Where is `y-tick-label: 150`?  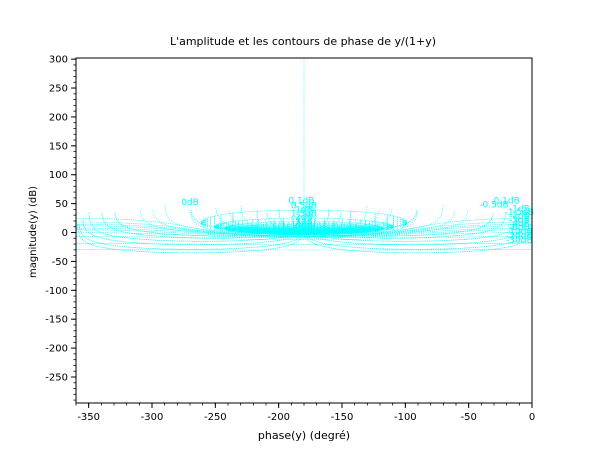
y-tick-label: 150 is located at coordinates (58, 146).